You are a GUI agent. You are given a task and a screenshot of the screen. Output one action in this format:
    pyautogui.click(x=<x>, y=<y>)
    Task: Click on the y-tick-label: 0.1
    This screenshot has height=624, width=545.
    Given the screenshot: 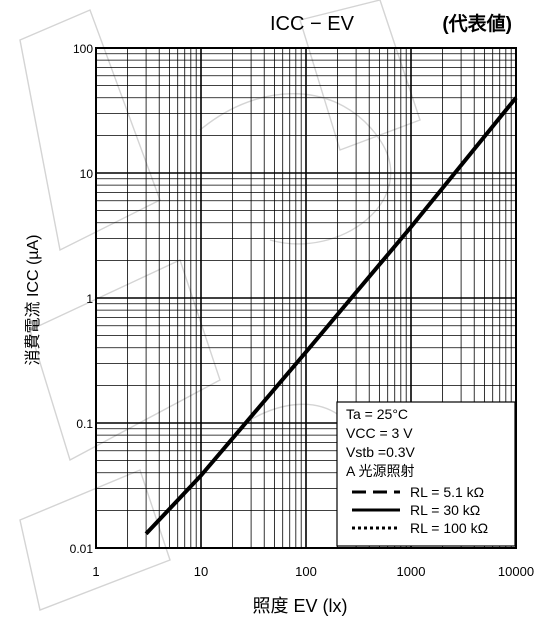 What is the action you would take?
    pyautogui.click(x=84, y=424)
    